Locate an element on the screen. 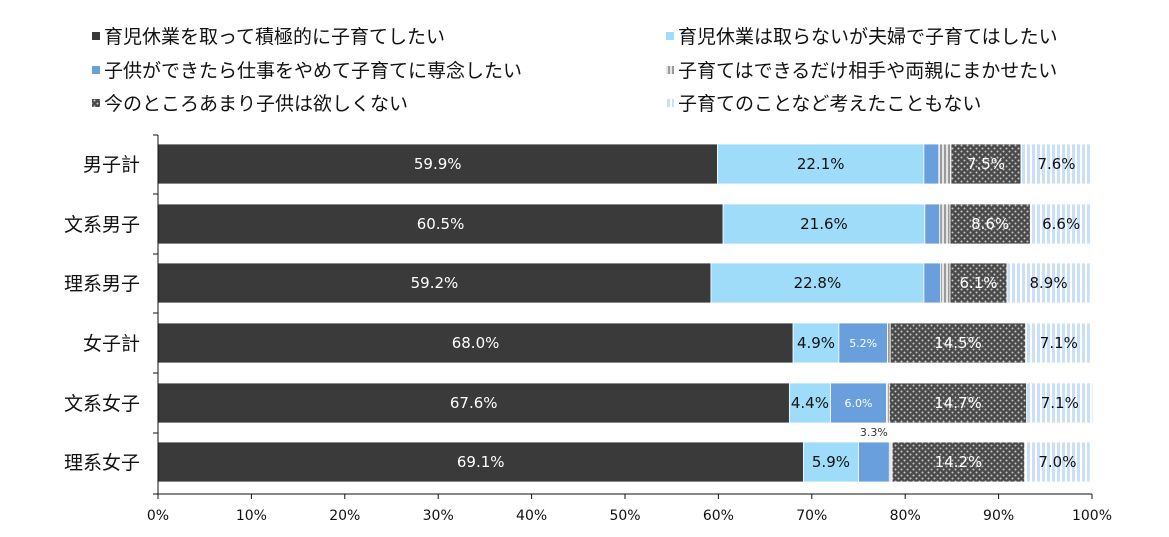  data-label-2-1: 22.1% is located at coordinates (821, 164).